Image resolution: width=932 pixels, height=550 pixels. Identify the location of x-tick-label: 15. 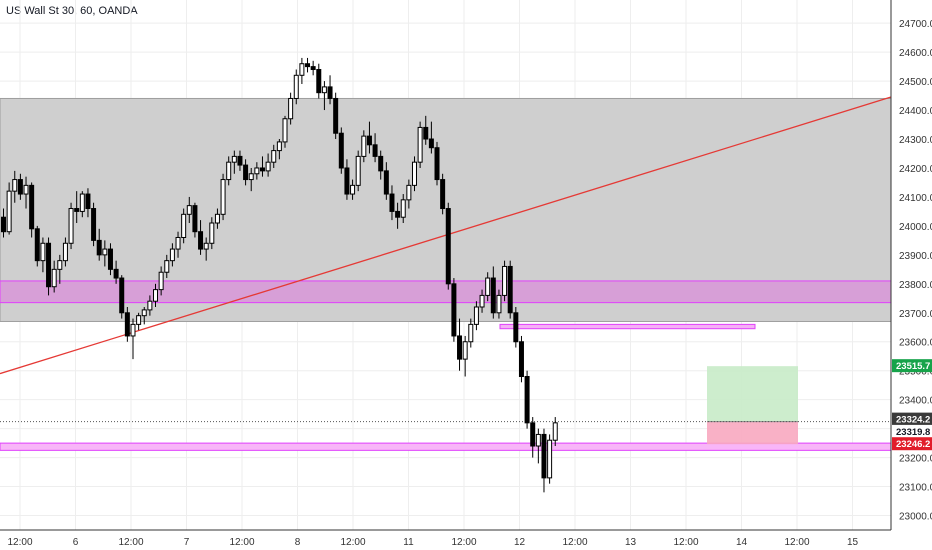
(853, 542).